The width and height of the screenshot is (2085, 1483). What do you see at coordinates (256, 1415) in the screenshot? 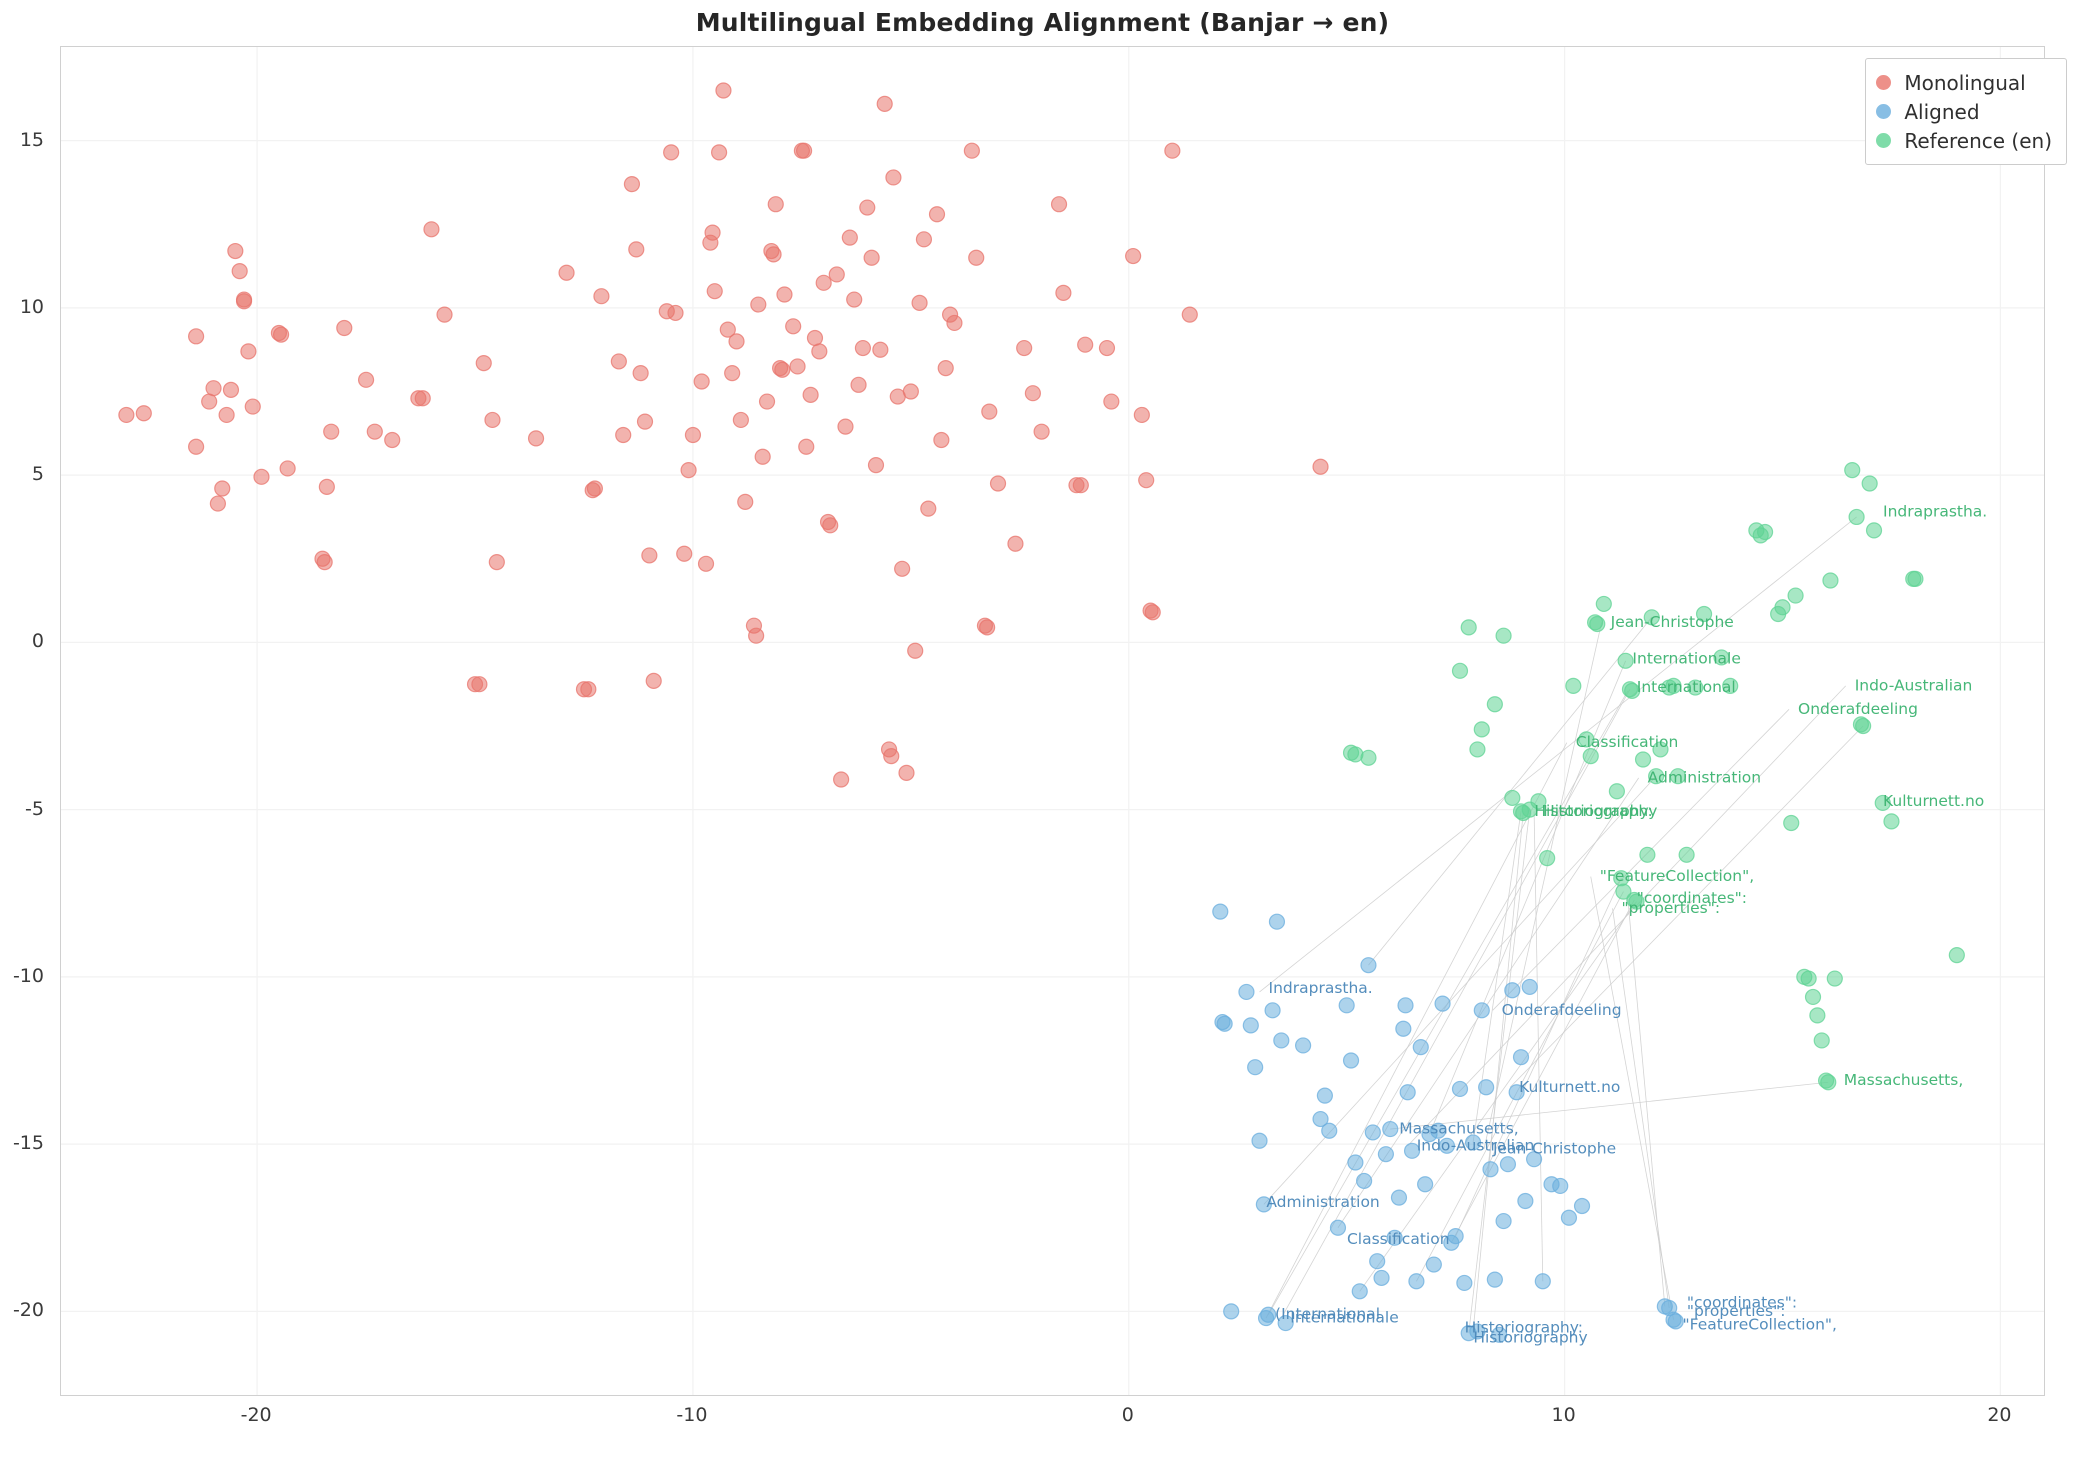
I see `x-tick-label: -20` at bounding box center [256, 1415].